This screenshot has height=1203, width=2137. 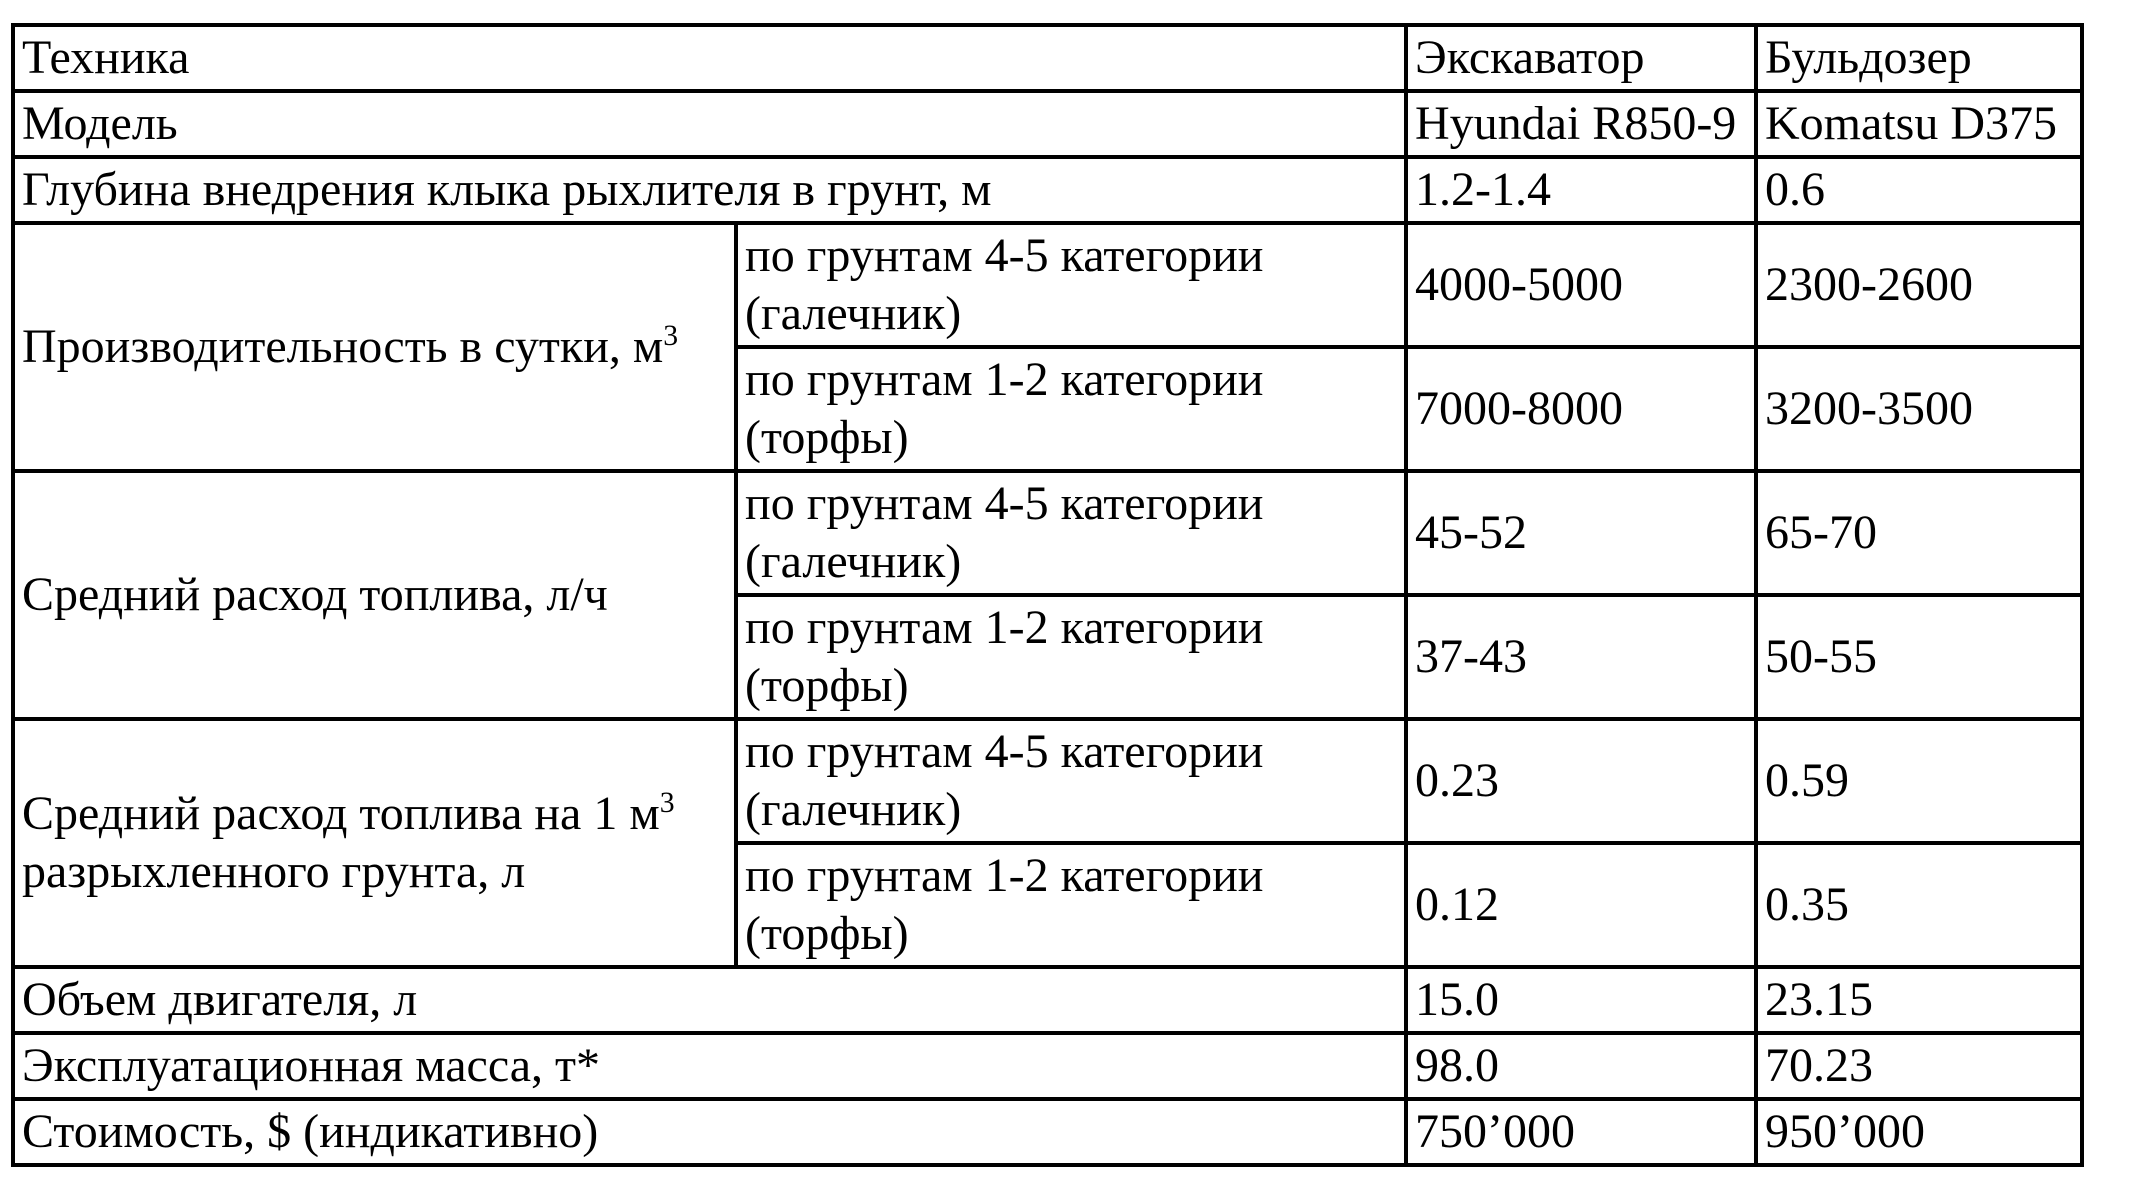 What do you see at coordinates (1581, 1132) in the screenshot?
I see `excavator-price-value: 750’000` at bounding box center [1581, 1132].